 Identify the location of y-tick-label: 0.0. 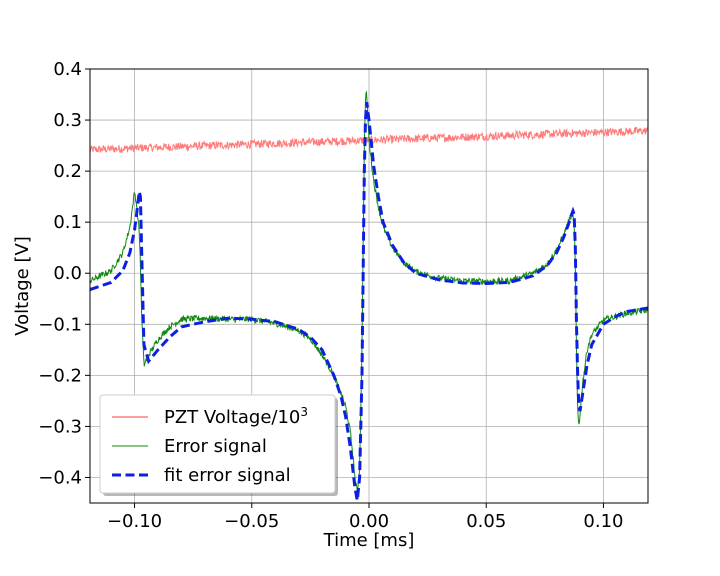
(67, 273).